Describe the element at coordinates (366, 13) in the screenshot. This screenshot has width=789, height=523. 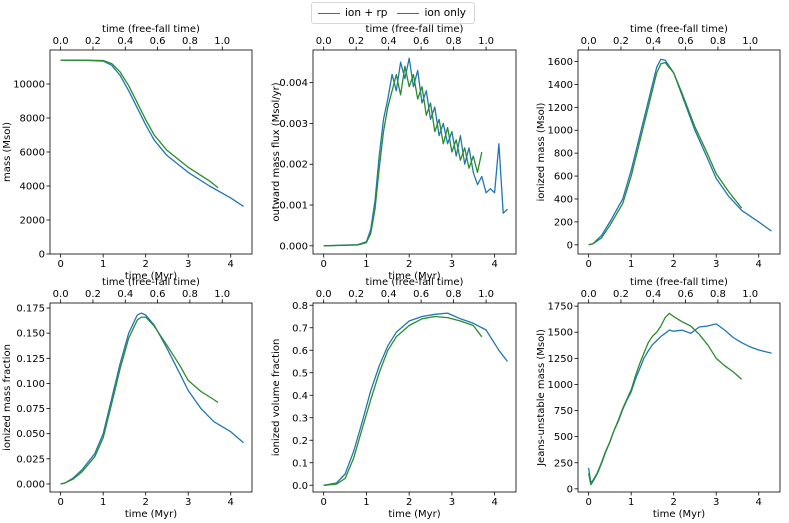
I see `legend-label-ion-rp: ion + rp` at that location.